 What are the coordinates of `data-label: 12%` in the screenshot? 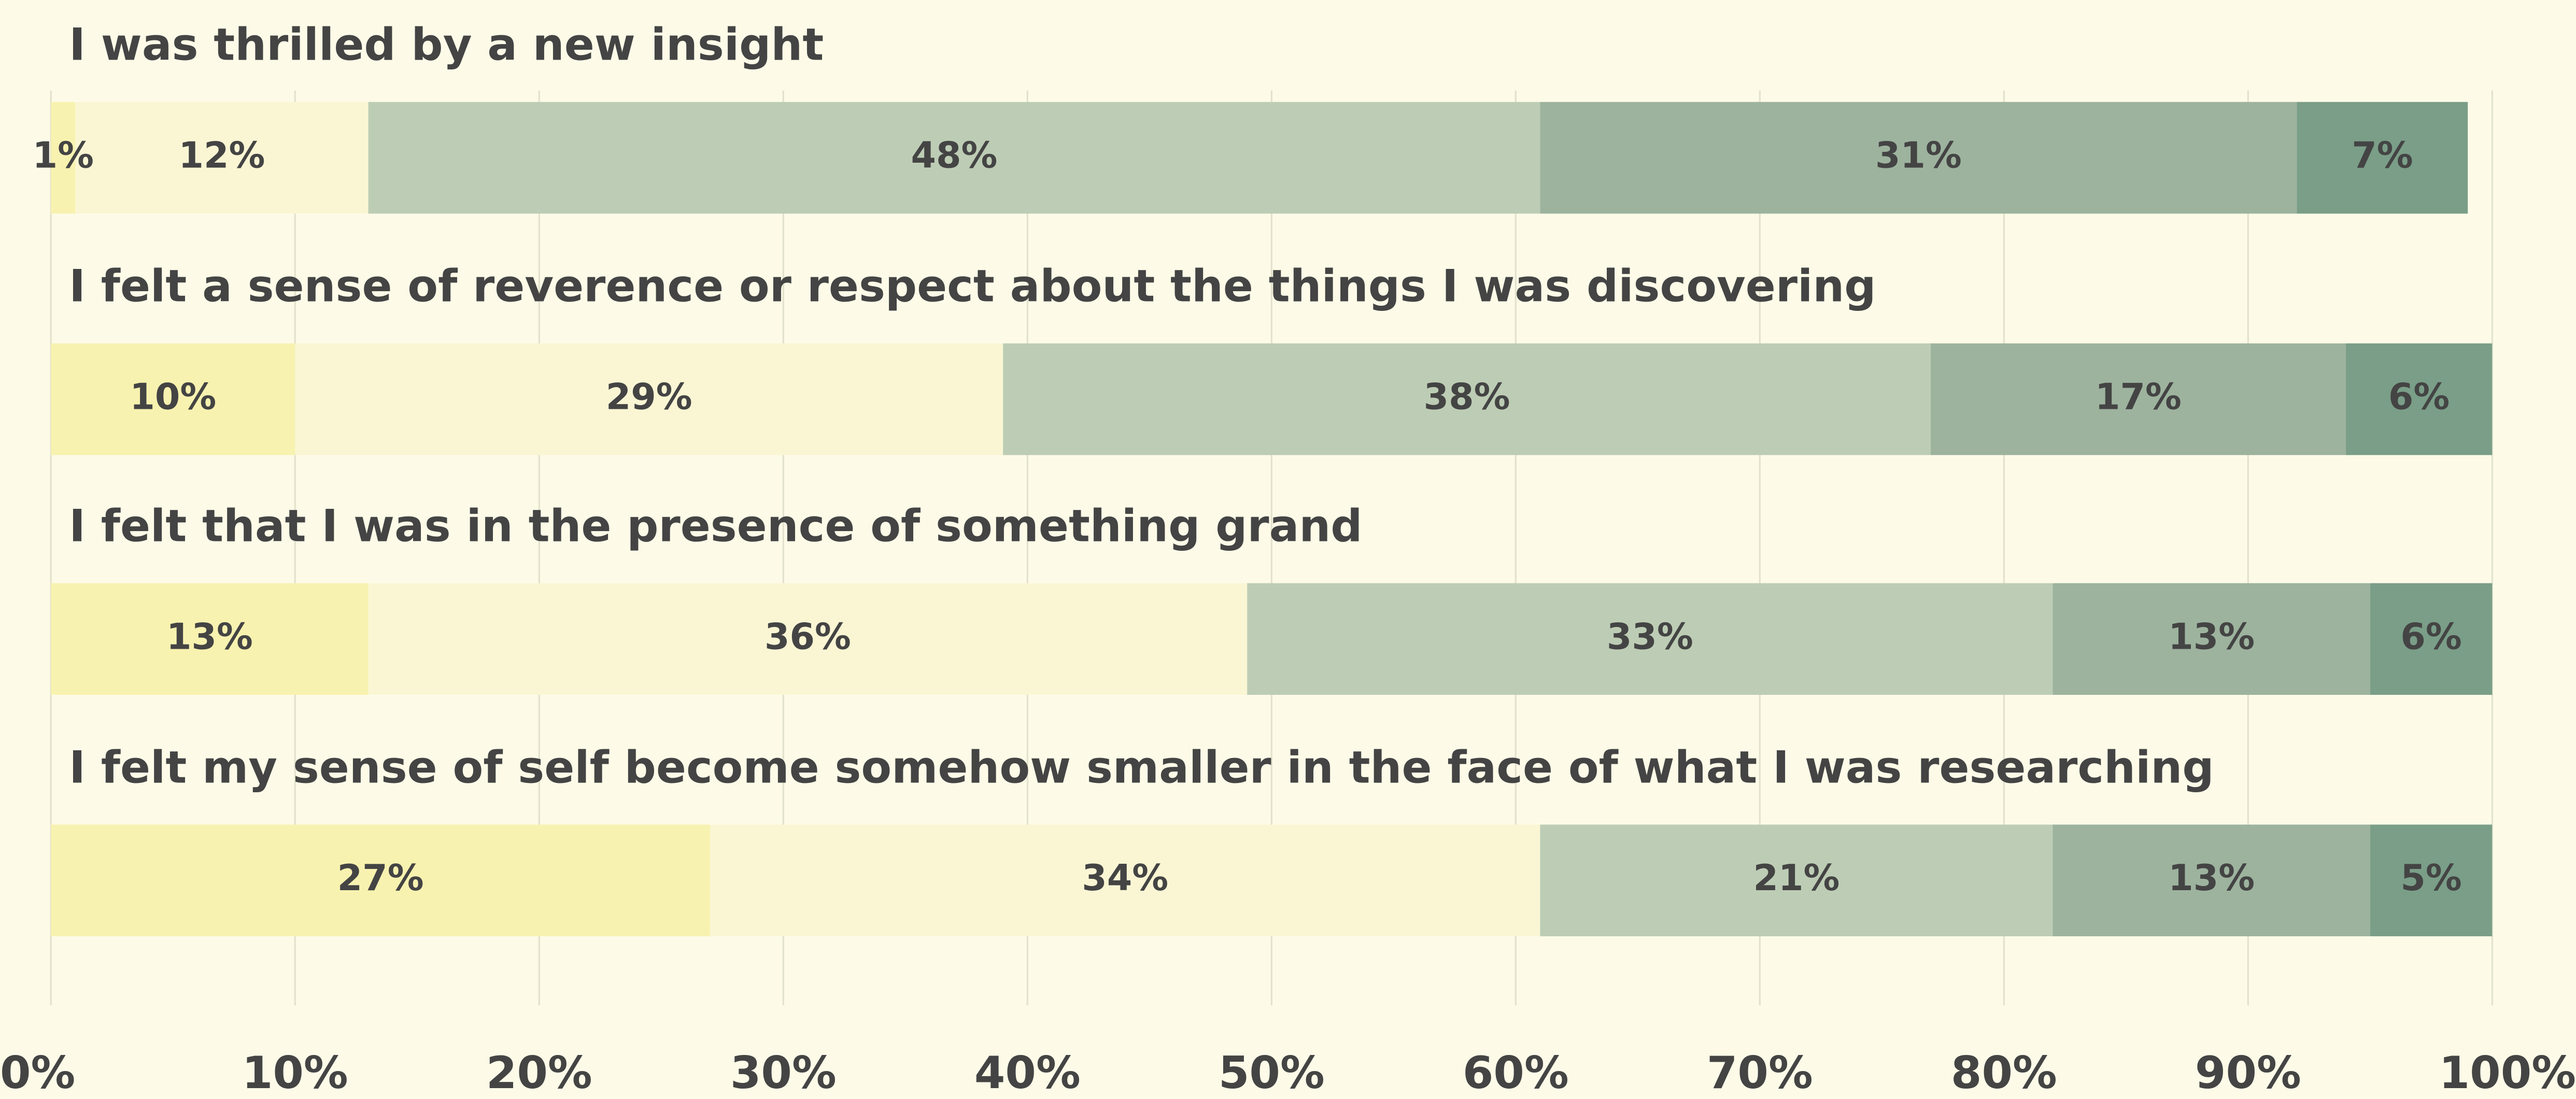 It's located at (222, 156).